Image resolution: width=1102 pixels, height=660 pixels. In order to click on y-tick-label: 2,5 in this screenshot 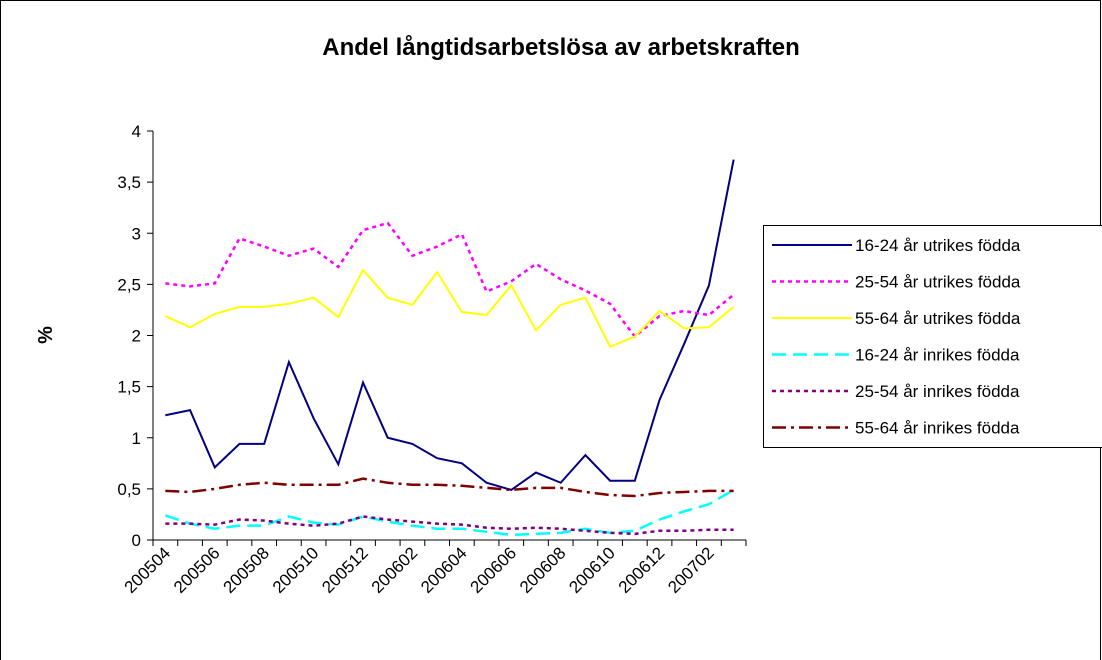, I will do `click(129, 284)`.